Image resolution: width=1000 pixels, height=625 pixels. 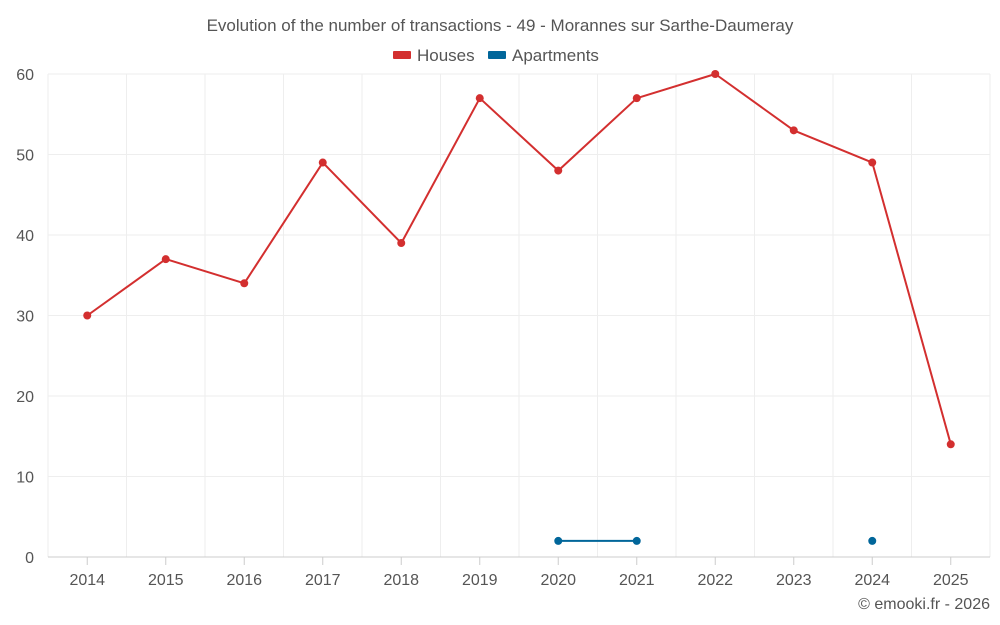 What do you see at coordinates (872, 580) in the screenshot?
I see `x-tick-label: 2024` at bounding box center [872, 580].